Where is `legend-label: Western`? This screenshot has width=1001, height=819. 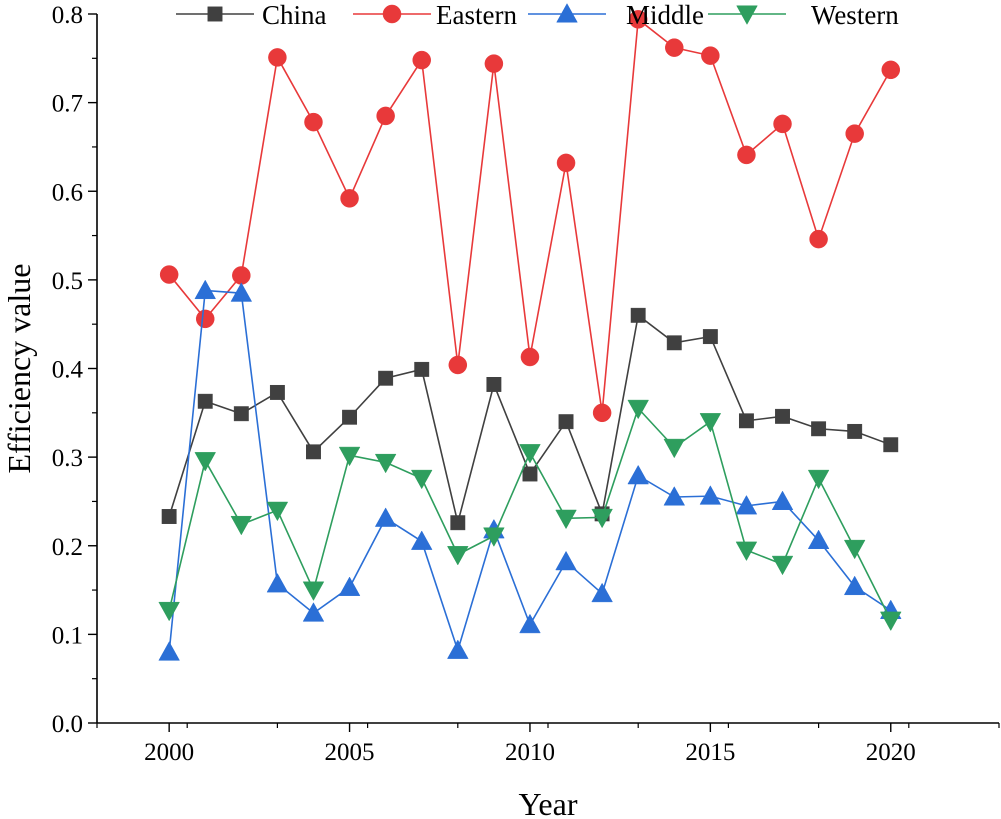 legend-label: Western is located at coordinates (855, 15).